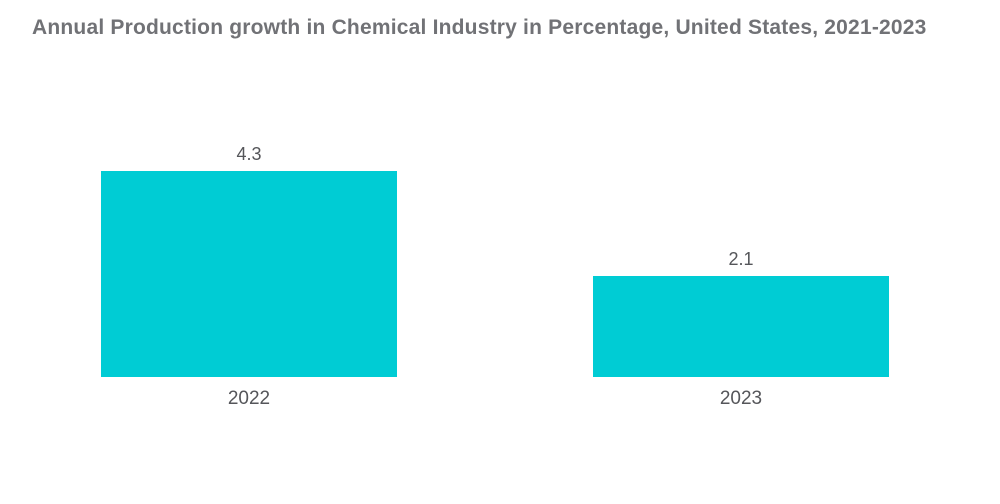 The image size is (1000, 504). What do you see at coordinates (741, 398) in the screenshot?
I see `category-label-2023: 2023` at bounding box center [741, 398].